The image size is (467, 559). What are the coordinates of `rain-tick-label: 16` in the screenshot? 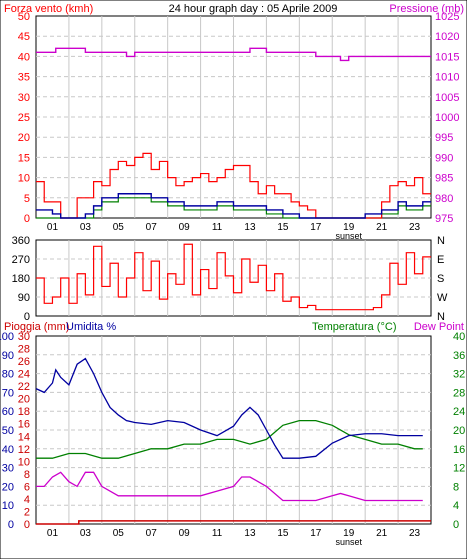 It's located at (24, 425).